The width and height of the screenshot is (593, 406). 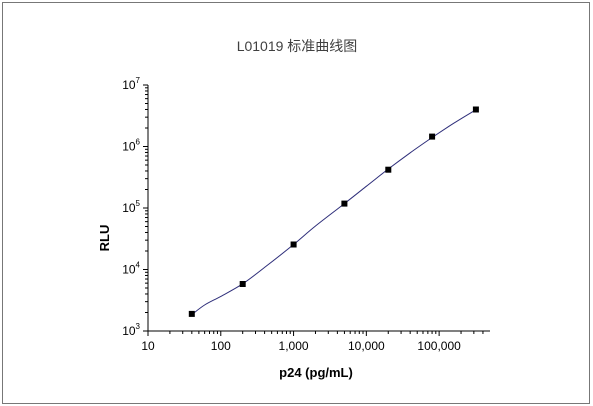 I want to click on y-axis-label: RLU, so click(x=104, y=238).